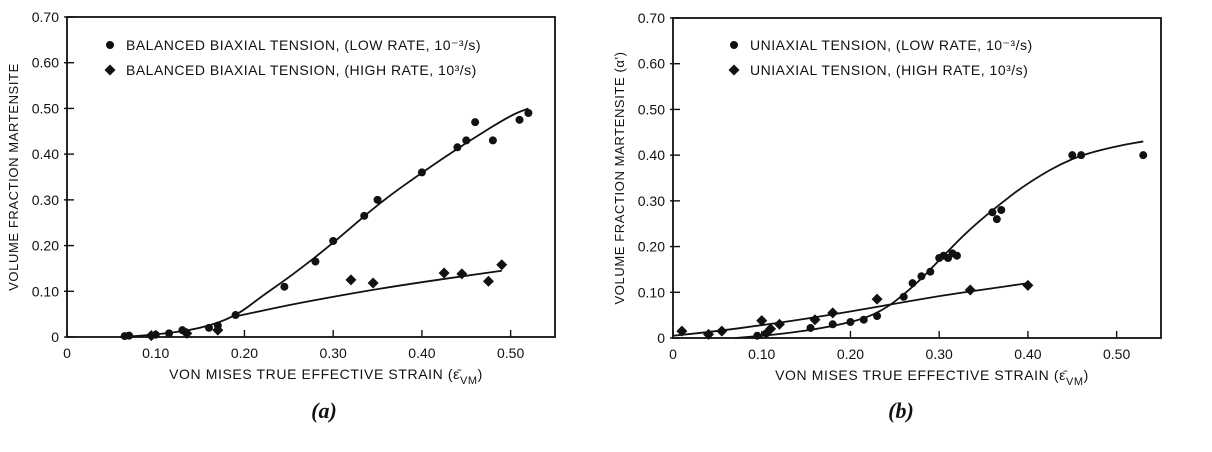 The width and height of the screenshot is (1212, 452). Describe the element at coordinates (651, 109) in the screenshot. I see `y-tick-label-b: 0.50` at that location.